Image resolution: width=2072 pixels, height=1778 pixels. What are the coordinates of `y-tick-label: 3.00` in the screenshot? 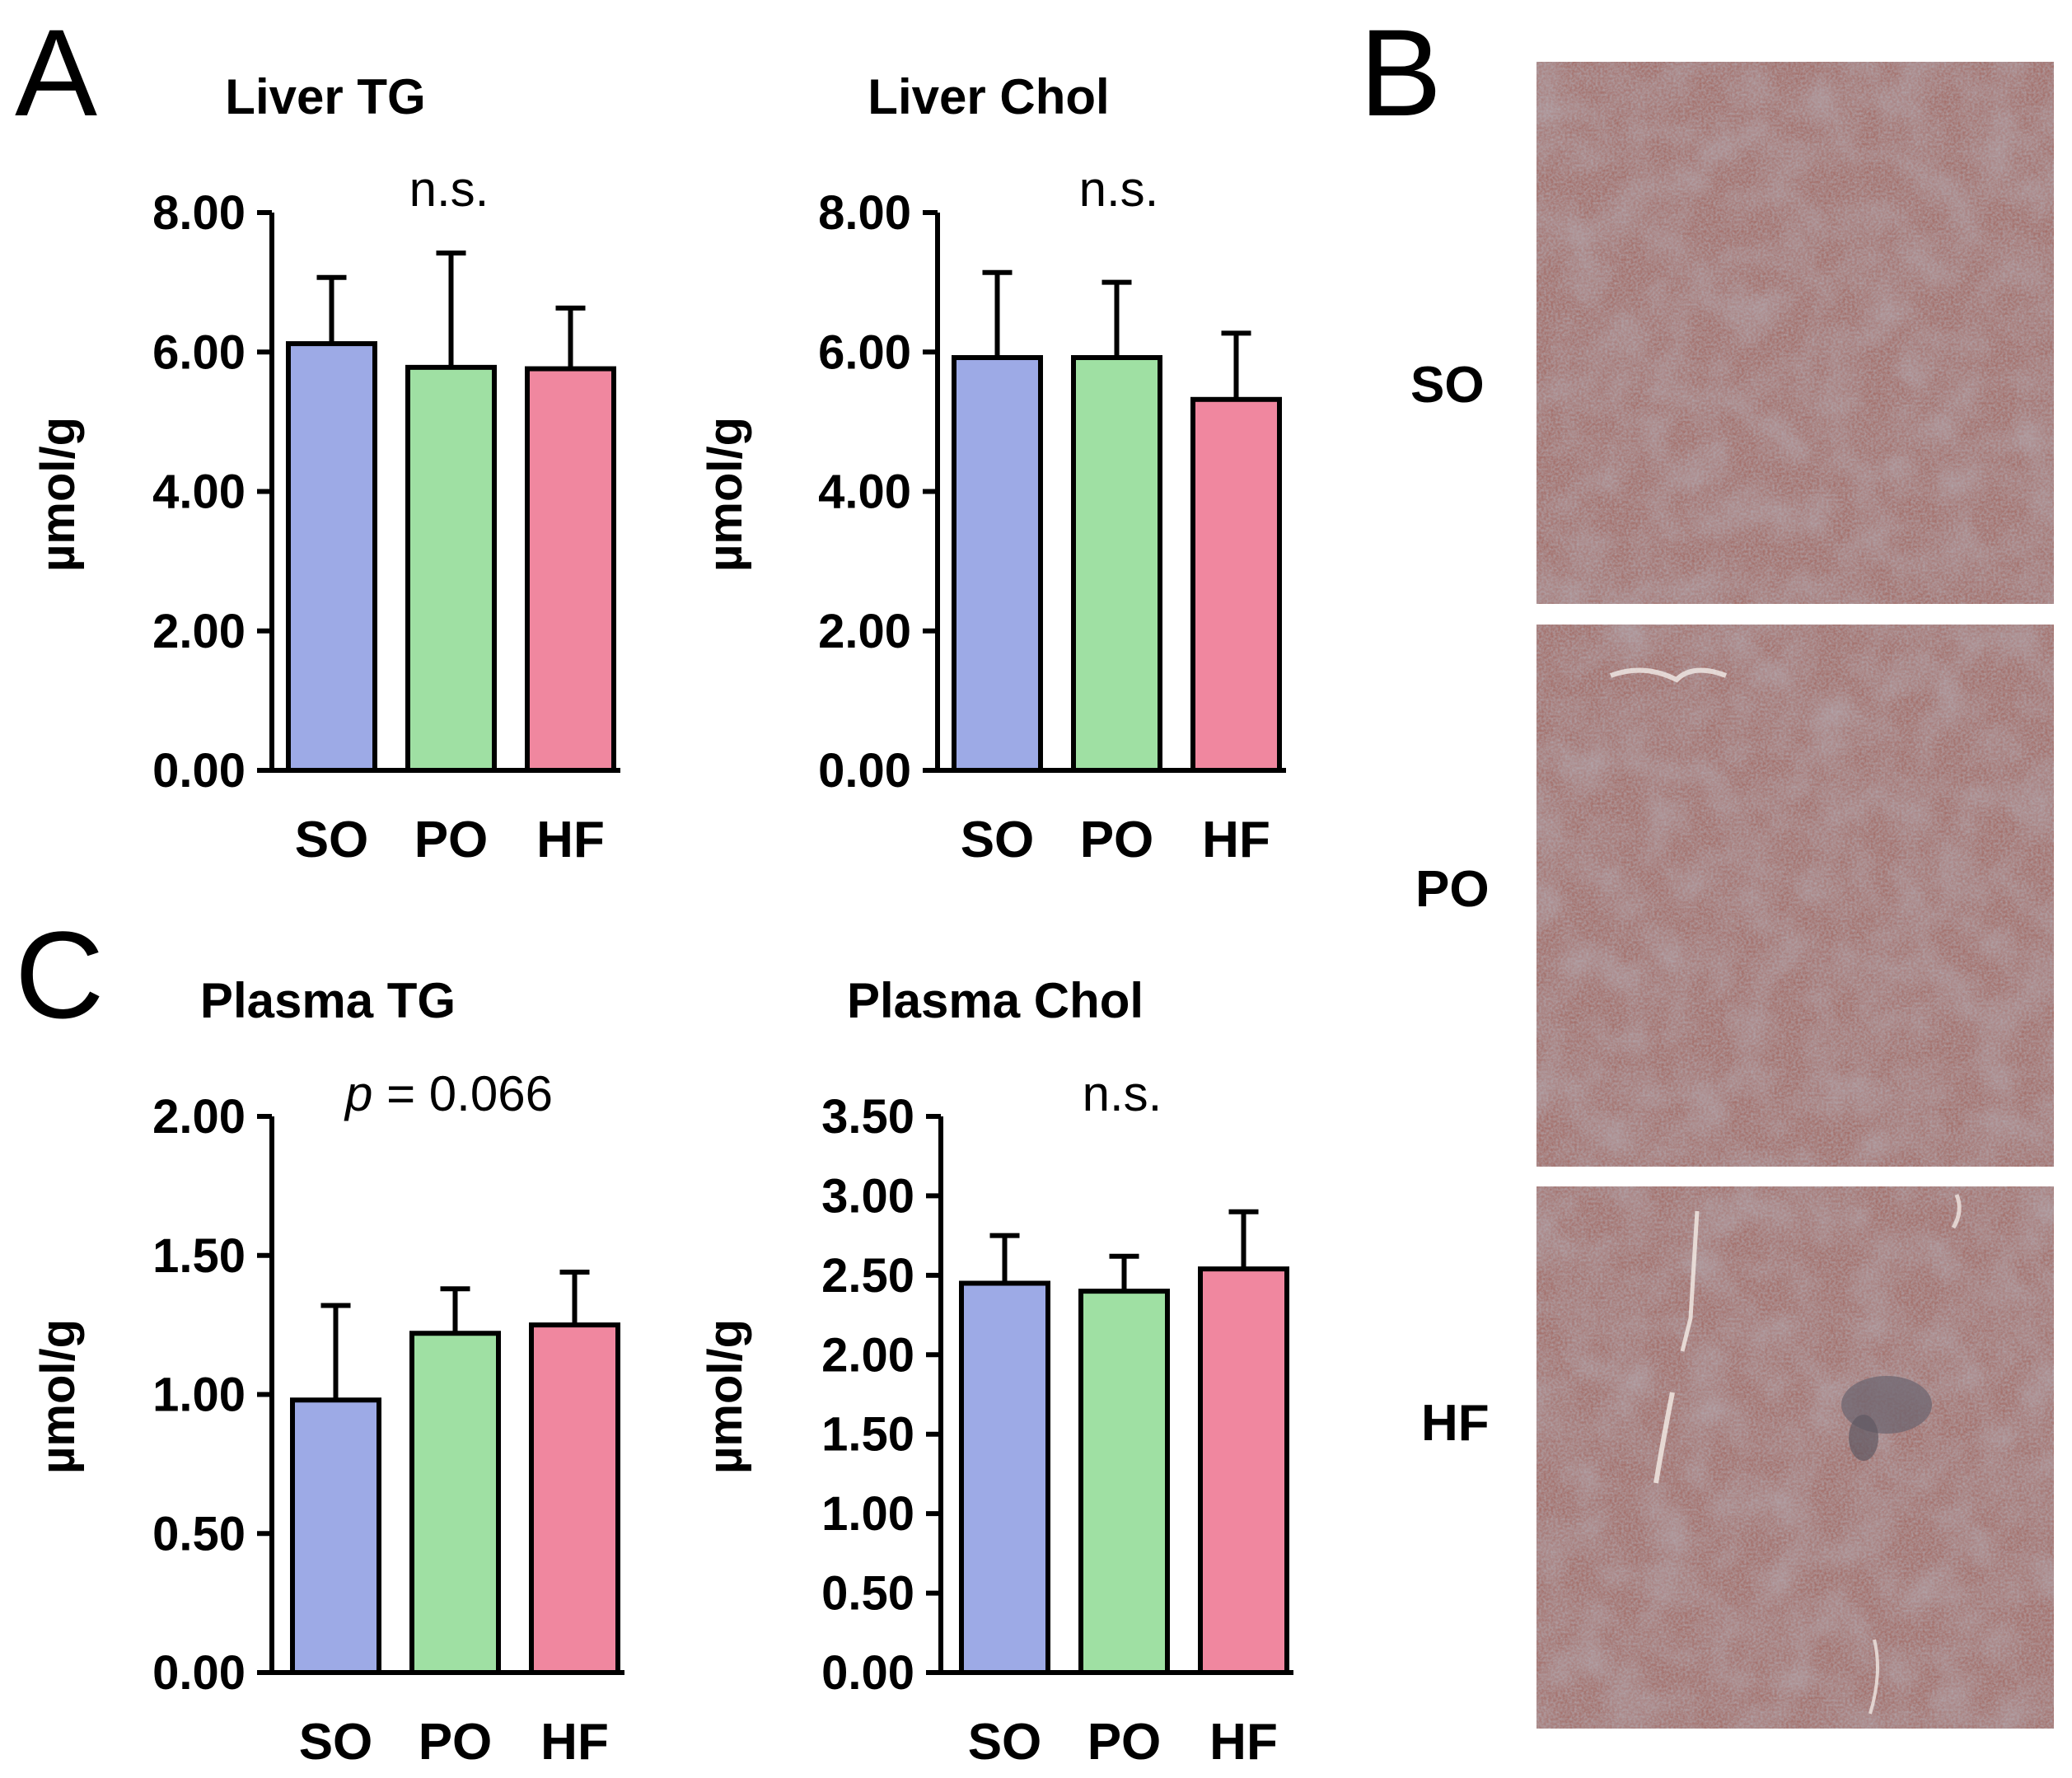 It's located at (868, 1196).